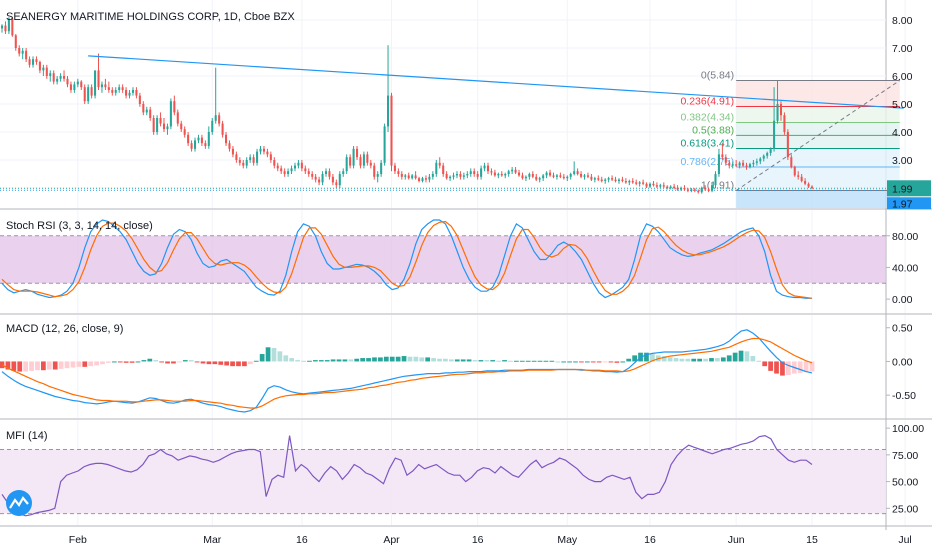  I want to click on stoch-rsi-tick-label: 40.00, so click(905, 268).